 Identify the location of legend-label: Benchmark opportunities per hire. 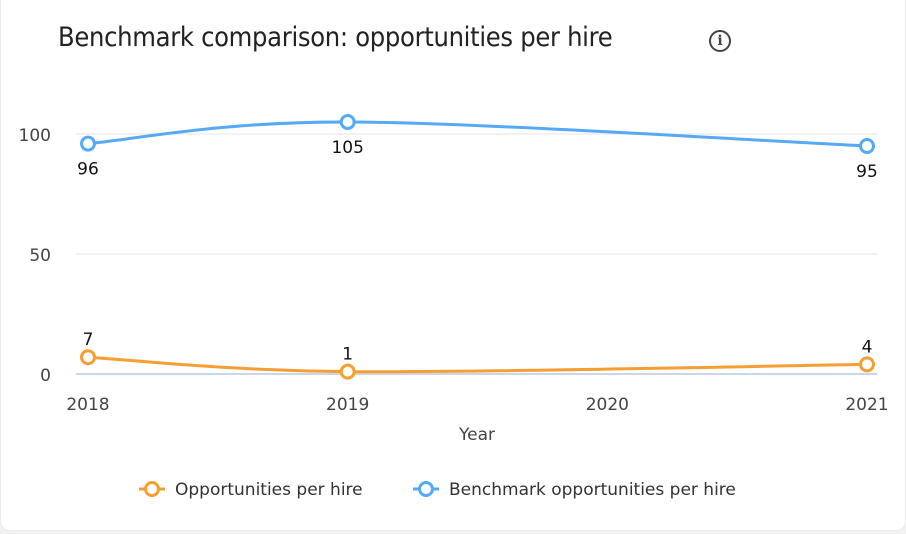
(592, 490).